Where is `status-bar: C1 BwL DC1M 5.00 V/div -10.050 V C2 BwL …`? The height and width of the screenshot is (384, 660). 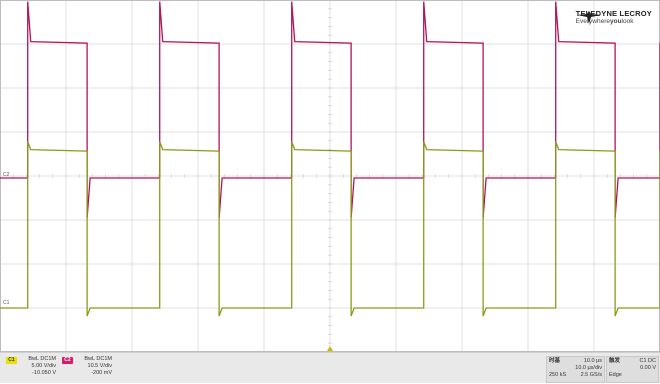
status-bar: C1 BwL DC1M 5.00 V/div -10.050 V C2 BwL … is located at coordinates (330, 367).